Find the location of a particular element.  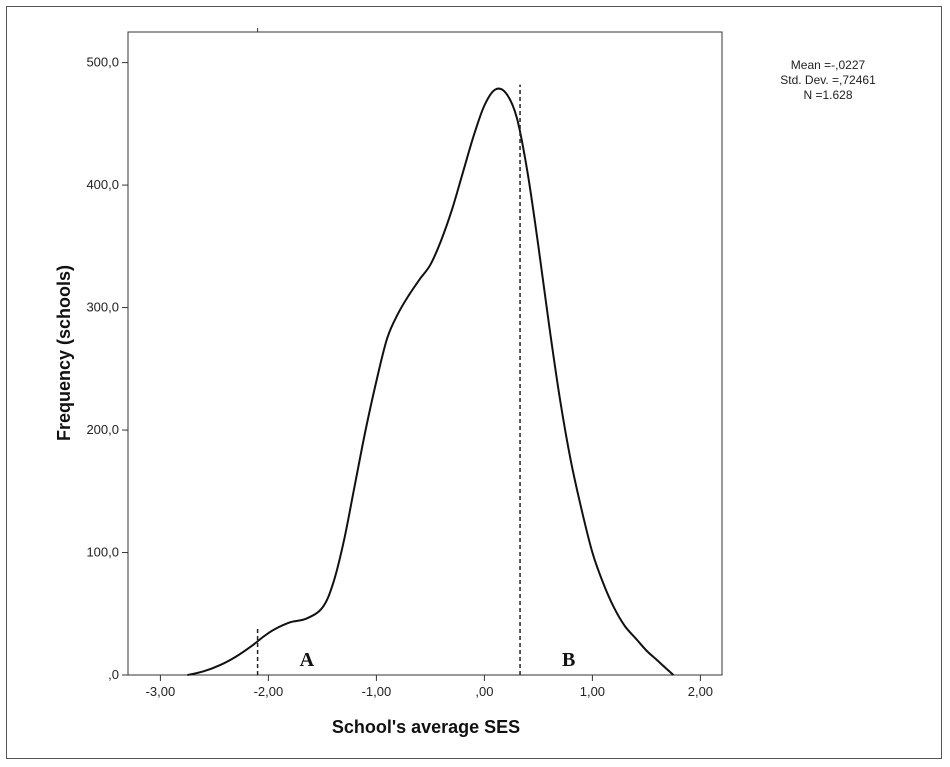

stat-std-dev: Std. Dev. =,72461 is located at coordinates (828, 80).